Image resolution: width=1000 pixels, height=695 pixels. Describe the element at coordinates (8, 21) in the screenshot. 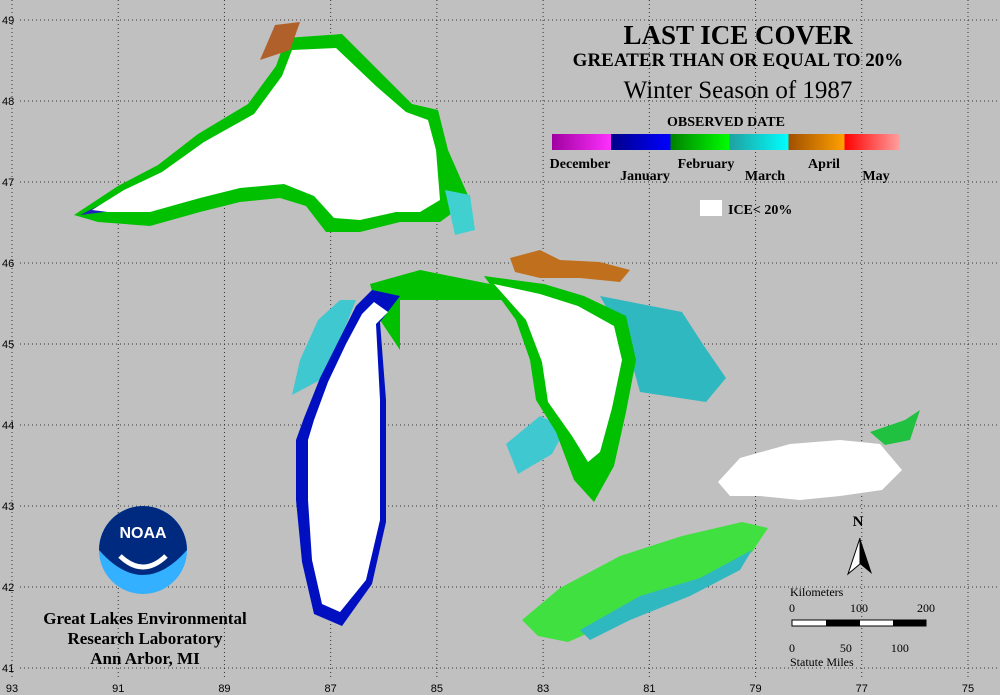

I see `lat-label: 49` at that location.